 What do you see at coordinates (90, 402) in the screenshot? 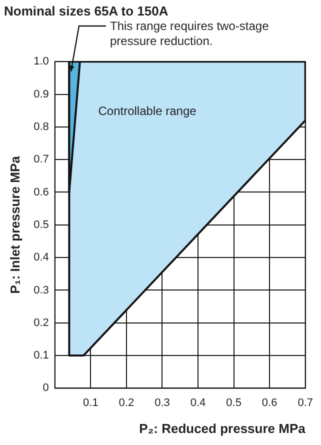
I see `x-tick-label: 0.1` at bounding box center [90, 402].